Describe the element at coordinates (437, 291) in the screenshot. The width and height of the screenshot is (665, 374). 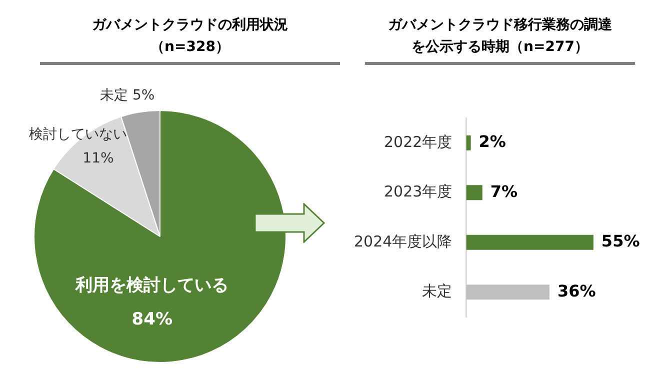
I see `y-tick-label: 未定` at that location.